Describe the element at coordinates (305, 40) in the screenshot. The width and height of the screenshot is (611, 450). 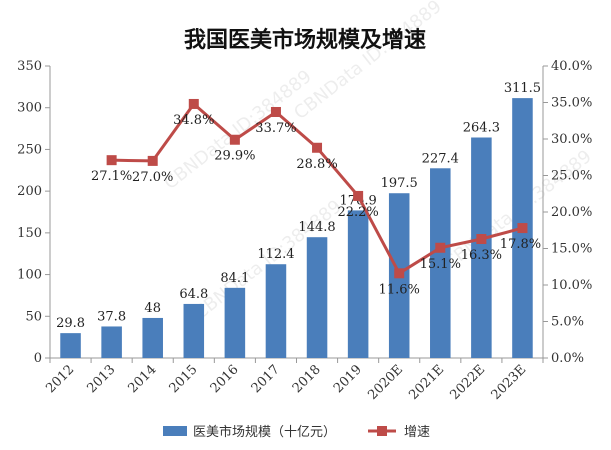
I see `chart-title: 我国医美市场规模及增速` at that location.